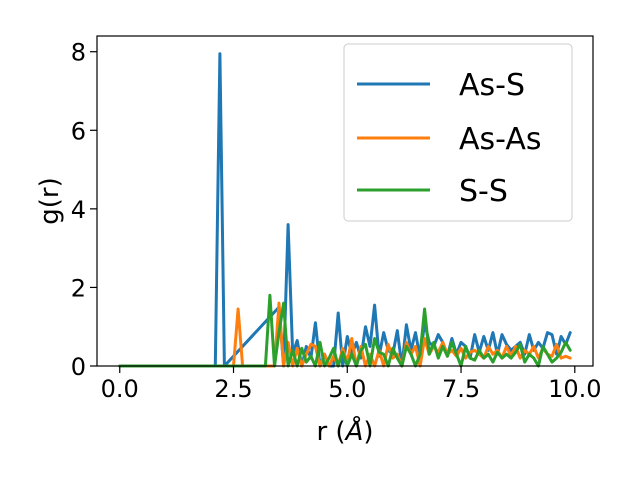 The height and width of the screenshot is (485, 640). I want to click on y-tick-label-0: 0, so click(78, 367).